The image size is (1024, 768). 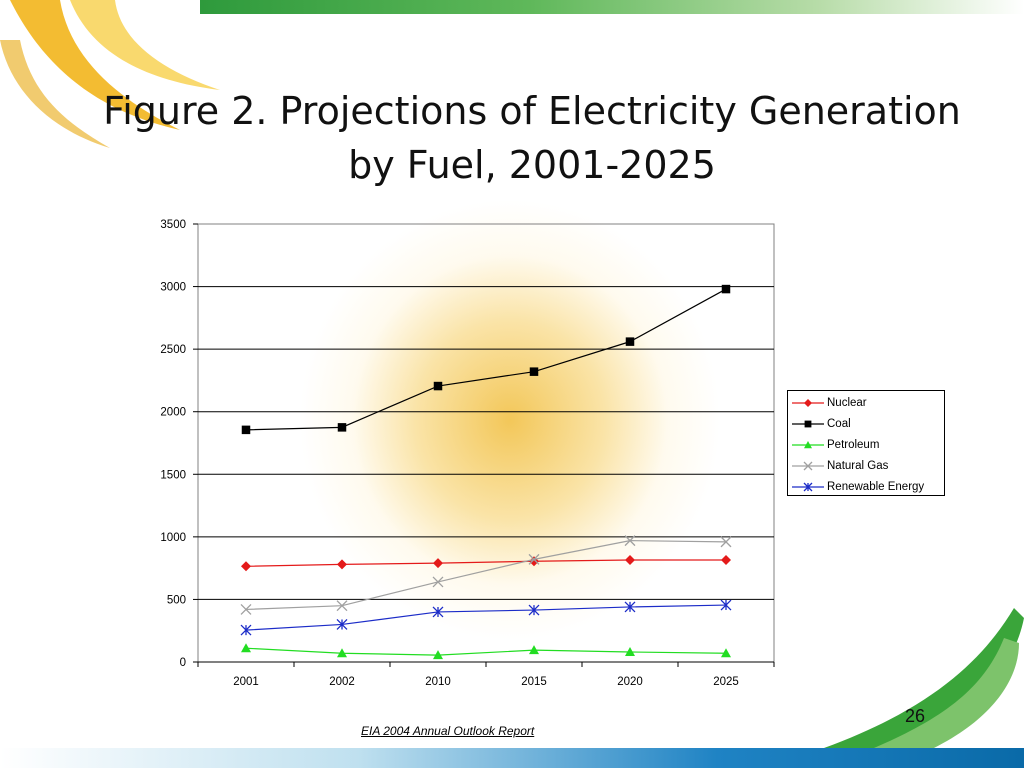 What do you see at coordinates (512, 758) in the screenshot?
I see `bottom-decorative-band` at bounding box center [512, 758].